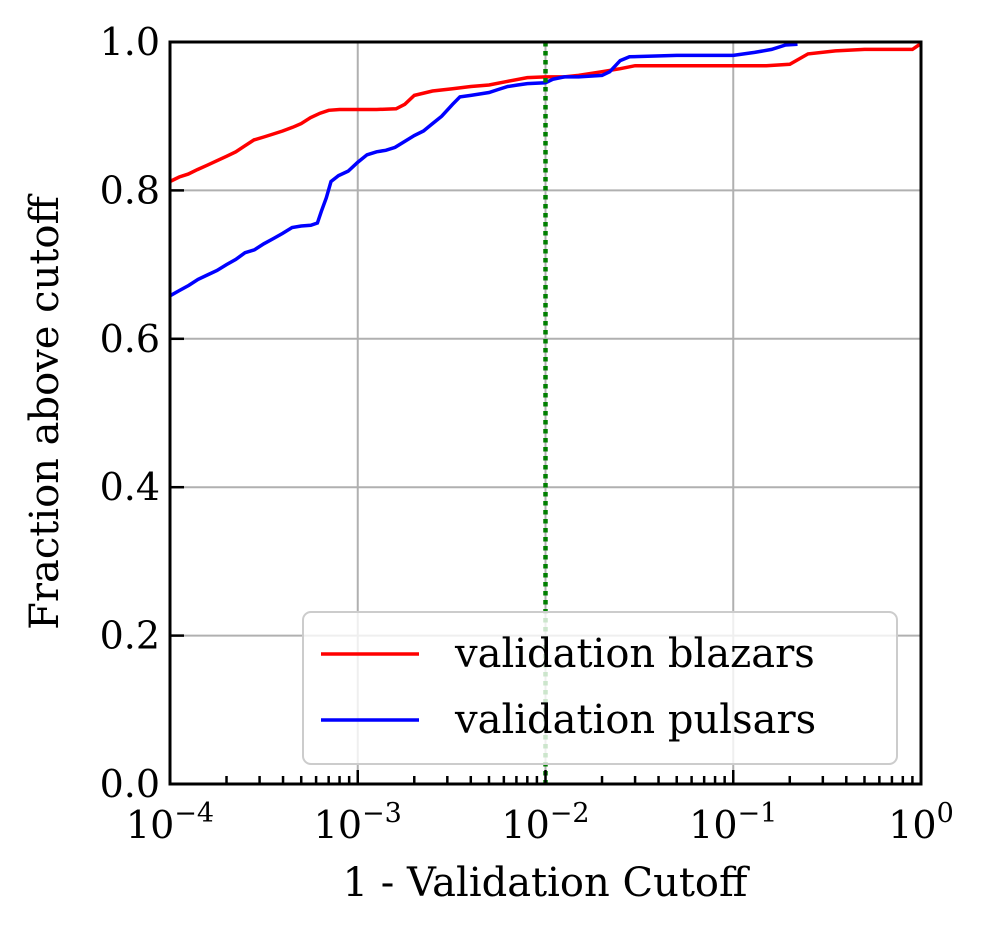  What do you see at coordinates (130, 784) in the screenshot?
I see `y-tick-label: 0.0` at bounding box center [130, 784].